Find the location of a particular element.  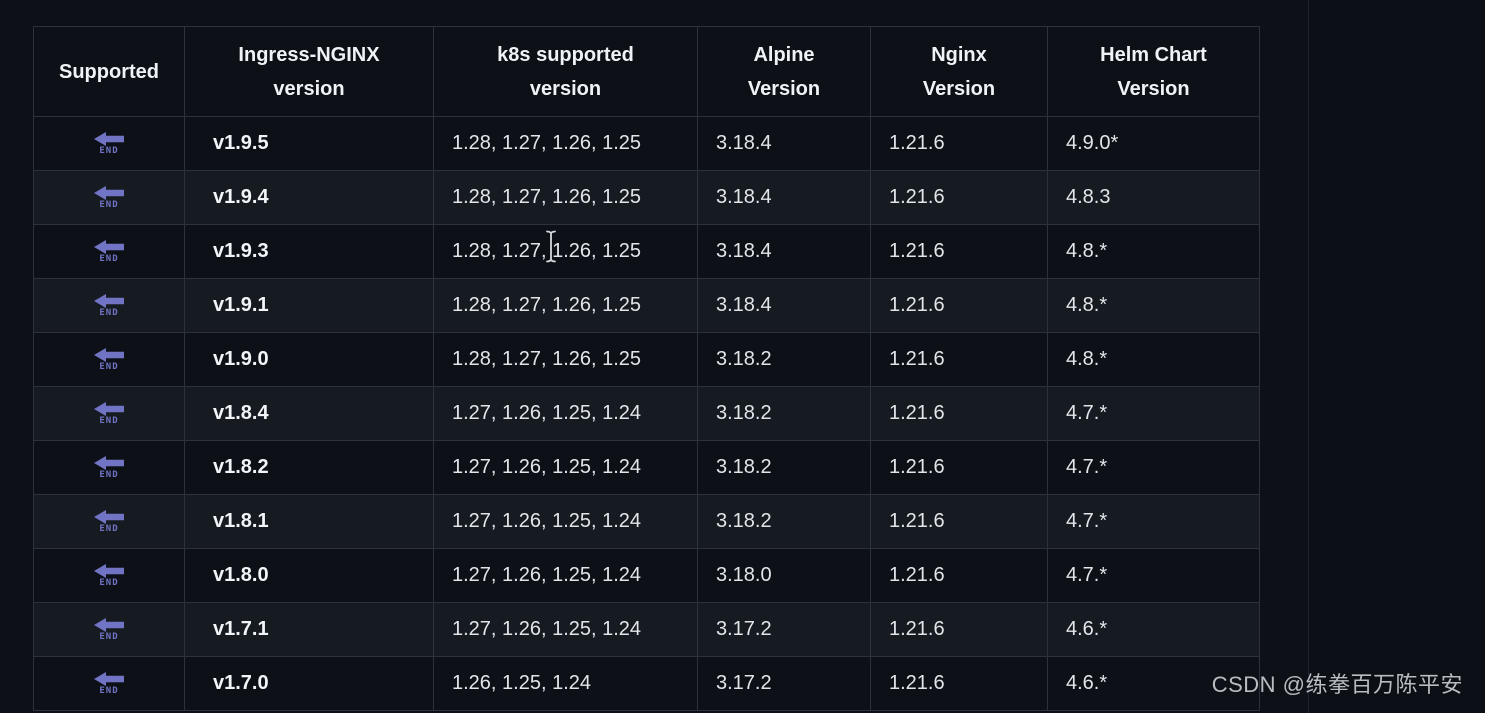

header-label: k8s supported is located at coordinates (565, 54).